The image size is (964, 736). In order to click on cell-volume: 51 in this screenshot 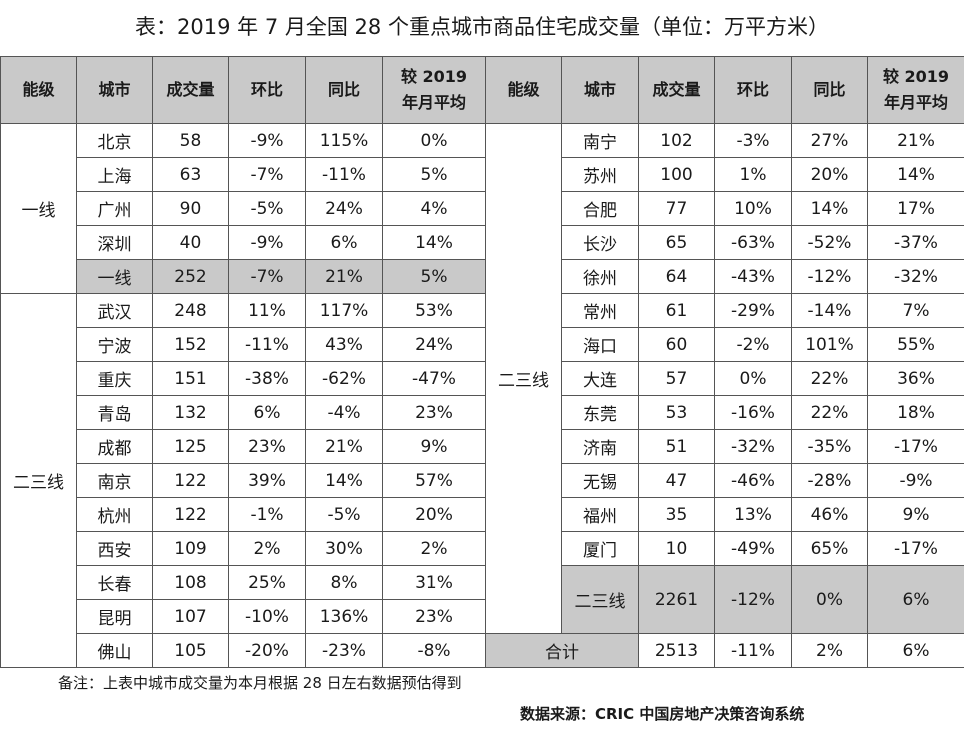, I will do `click(676, 446)`.